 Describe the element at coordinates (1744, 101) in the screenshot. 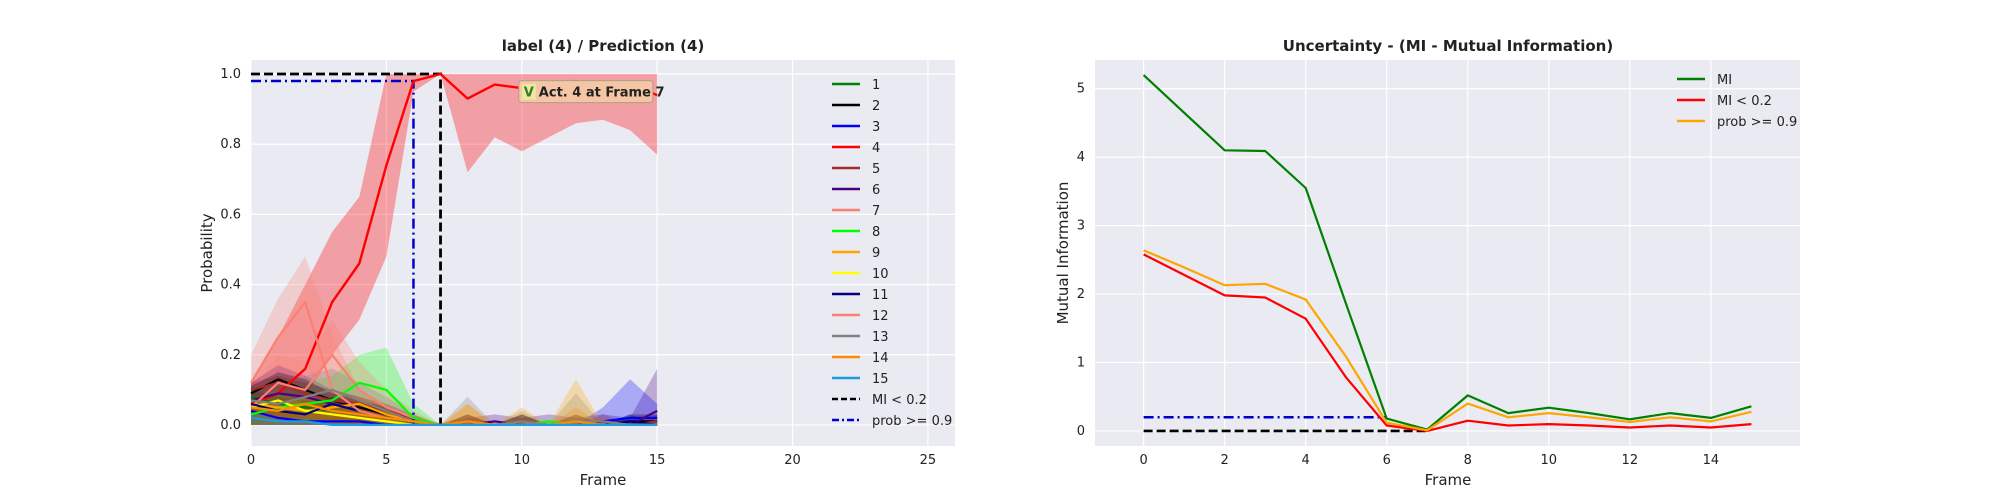

I see `uncertainty-legend-label: MI < 0.2` at that location.